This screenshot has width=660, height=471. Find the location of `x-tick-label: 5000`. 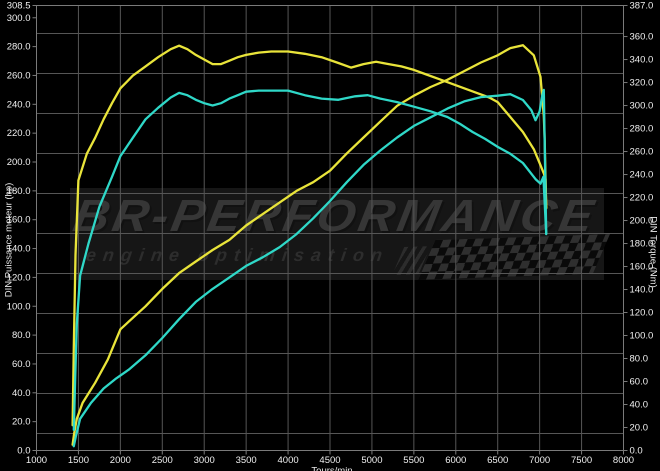

x-tick-label: 5000 is located at coordinates (371, 460).